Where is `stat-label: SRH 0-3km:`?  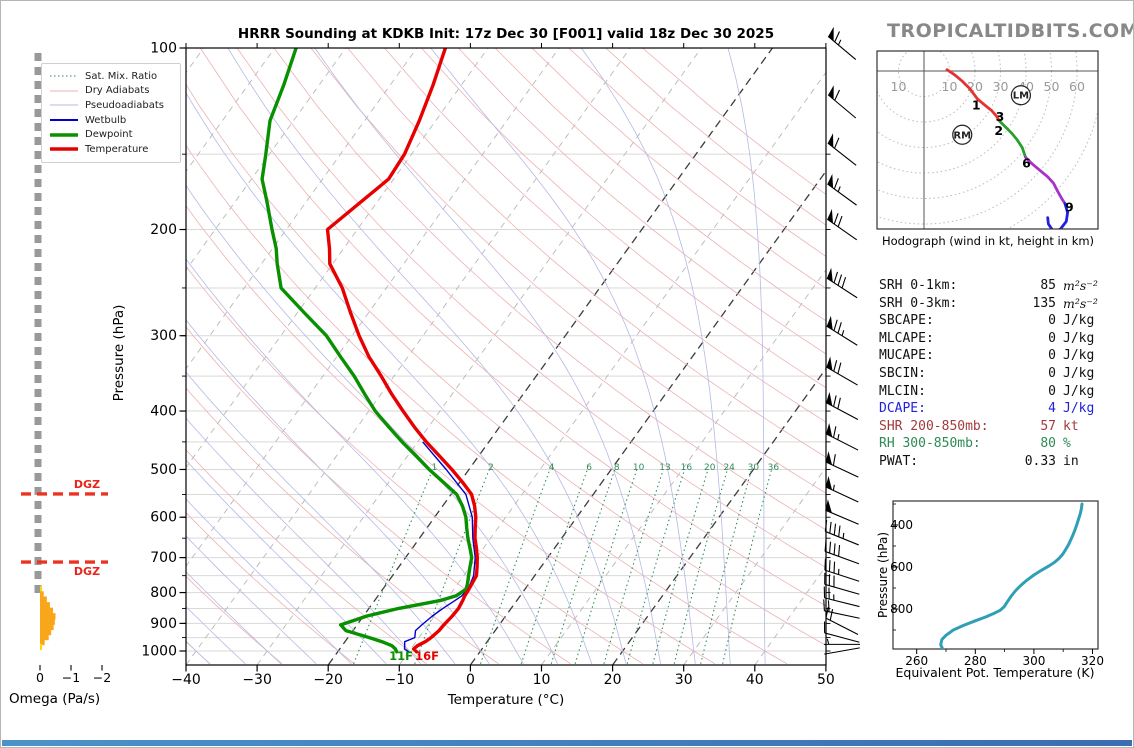 stat-label: SRH 0-3km: is located at coordinates (918, 303).